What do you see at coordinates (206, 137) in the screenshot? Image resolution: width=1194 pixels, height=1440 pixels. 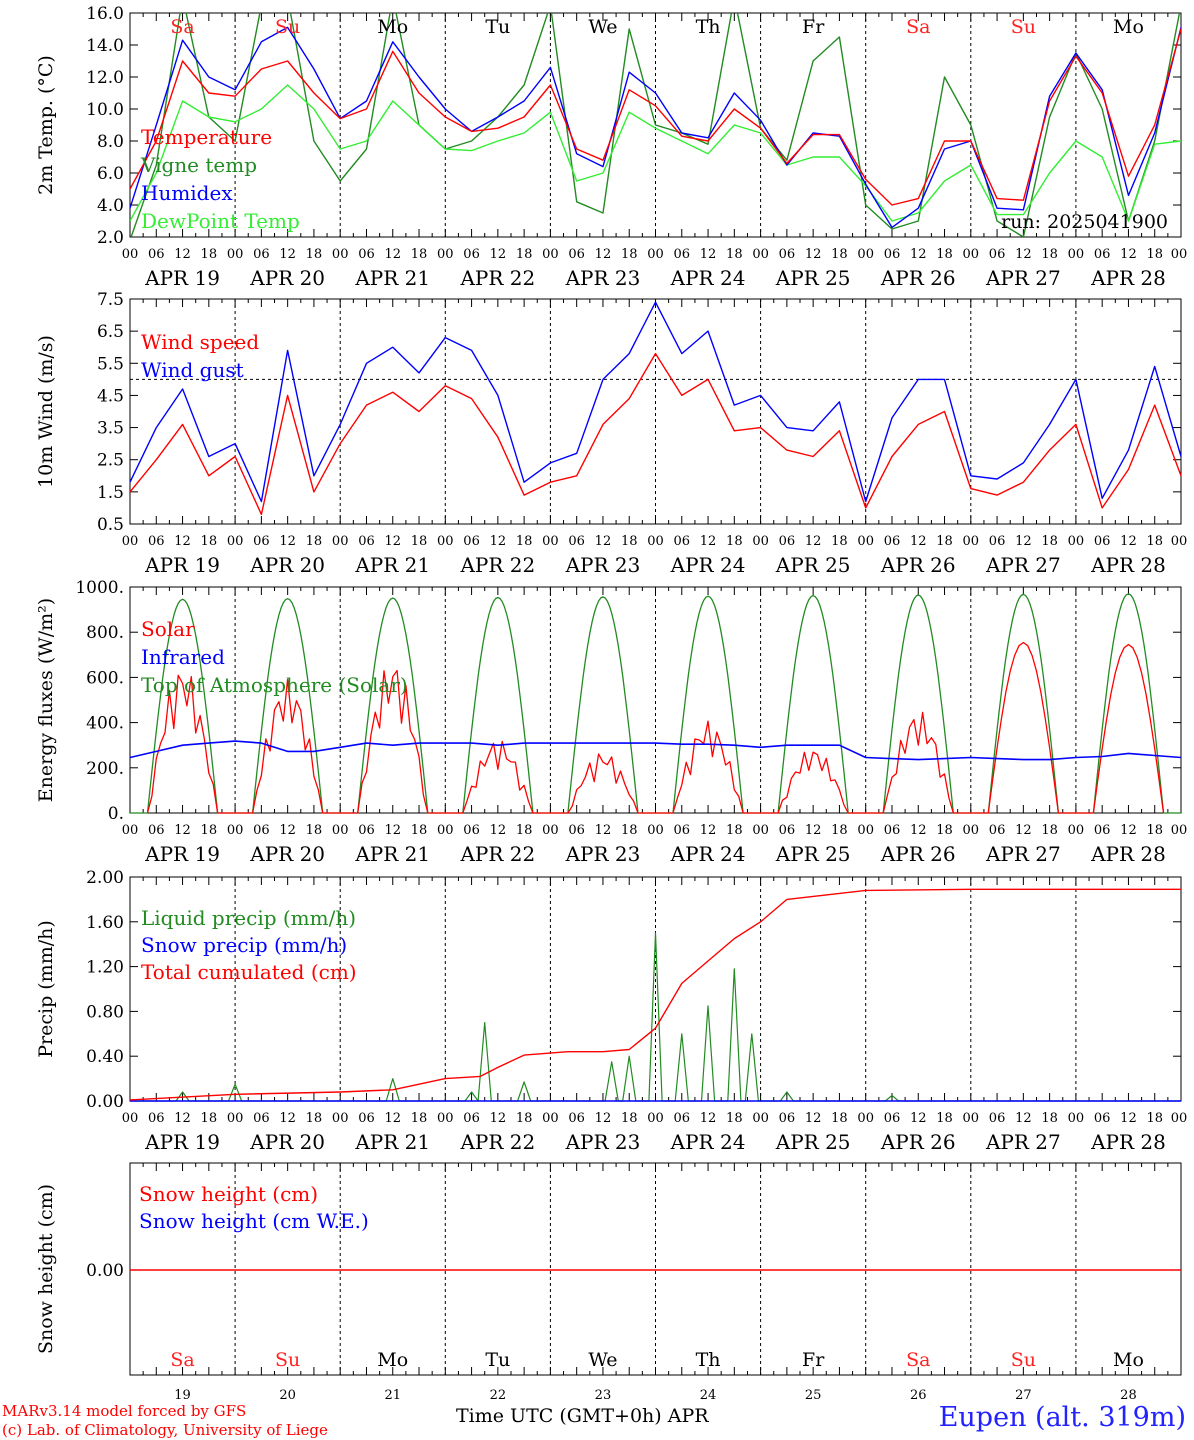 I see `legend-entry: Temperature` at bounding box center [206, 137].